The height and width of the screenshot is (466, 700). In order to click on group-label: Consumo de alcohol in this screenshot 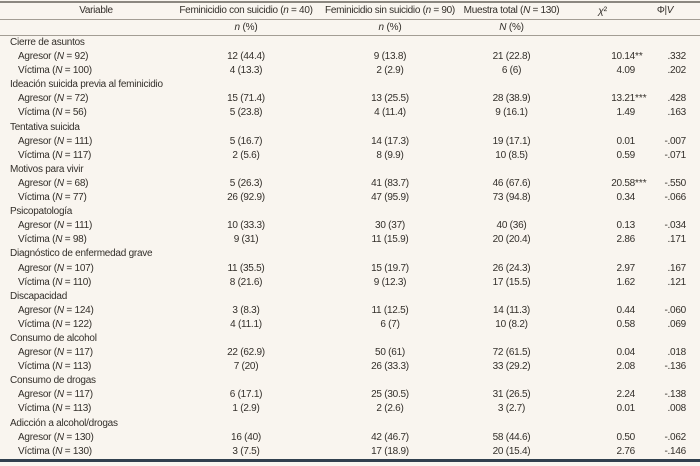, I will do `click(53, 338)`.